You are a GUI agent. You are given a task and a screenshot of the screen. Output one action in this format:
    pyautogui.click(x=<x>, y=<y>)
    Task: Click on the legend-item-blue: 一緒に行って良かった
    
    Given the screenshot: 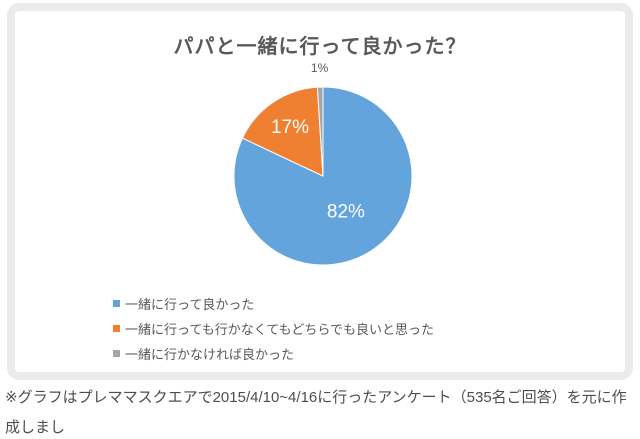 What is the action you would take?
    pyautogui.click(x=273, y=303)
    